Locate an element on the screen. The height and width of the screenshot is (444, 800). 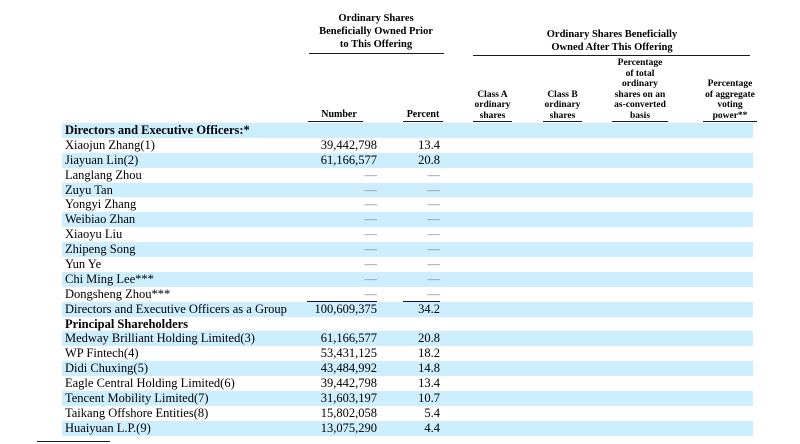
table-row: Zhipeng Song — — is located at coordinates (407, 250).